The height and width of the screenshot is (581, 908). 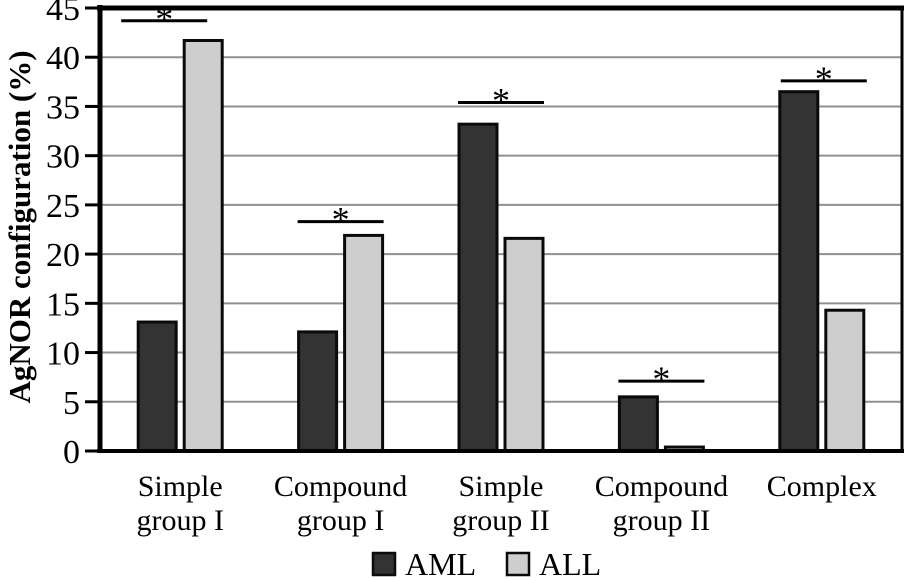 I want to click on category-label: Complex, so click(x=822, y=486).